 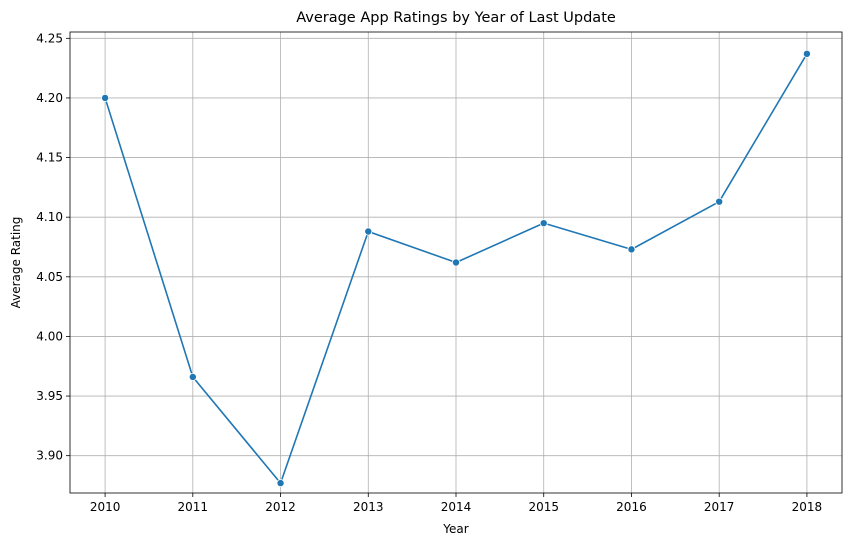 What do you see at coordinates (807, 507) in the screenshot?
I see `x-tick-label: 2018` at bounding box center [807, 507].